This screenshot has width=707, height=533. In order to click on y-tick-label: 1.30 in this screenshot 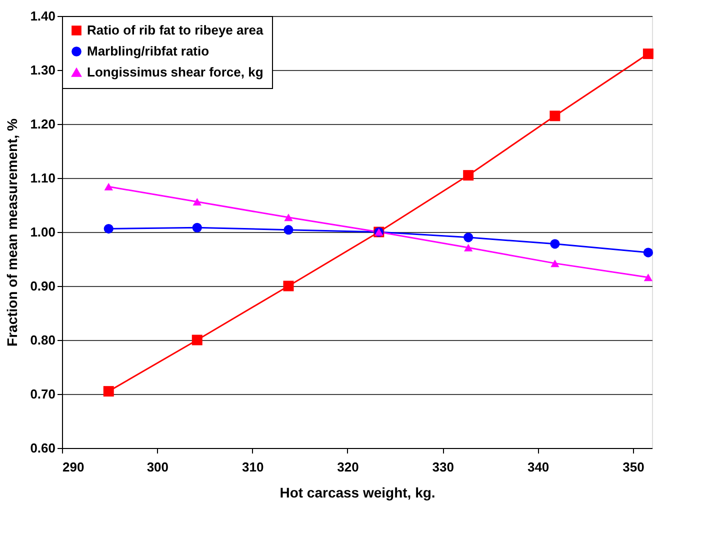, I will do `click(43, 70)`.